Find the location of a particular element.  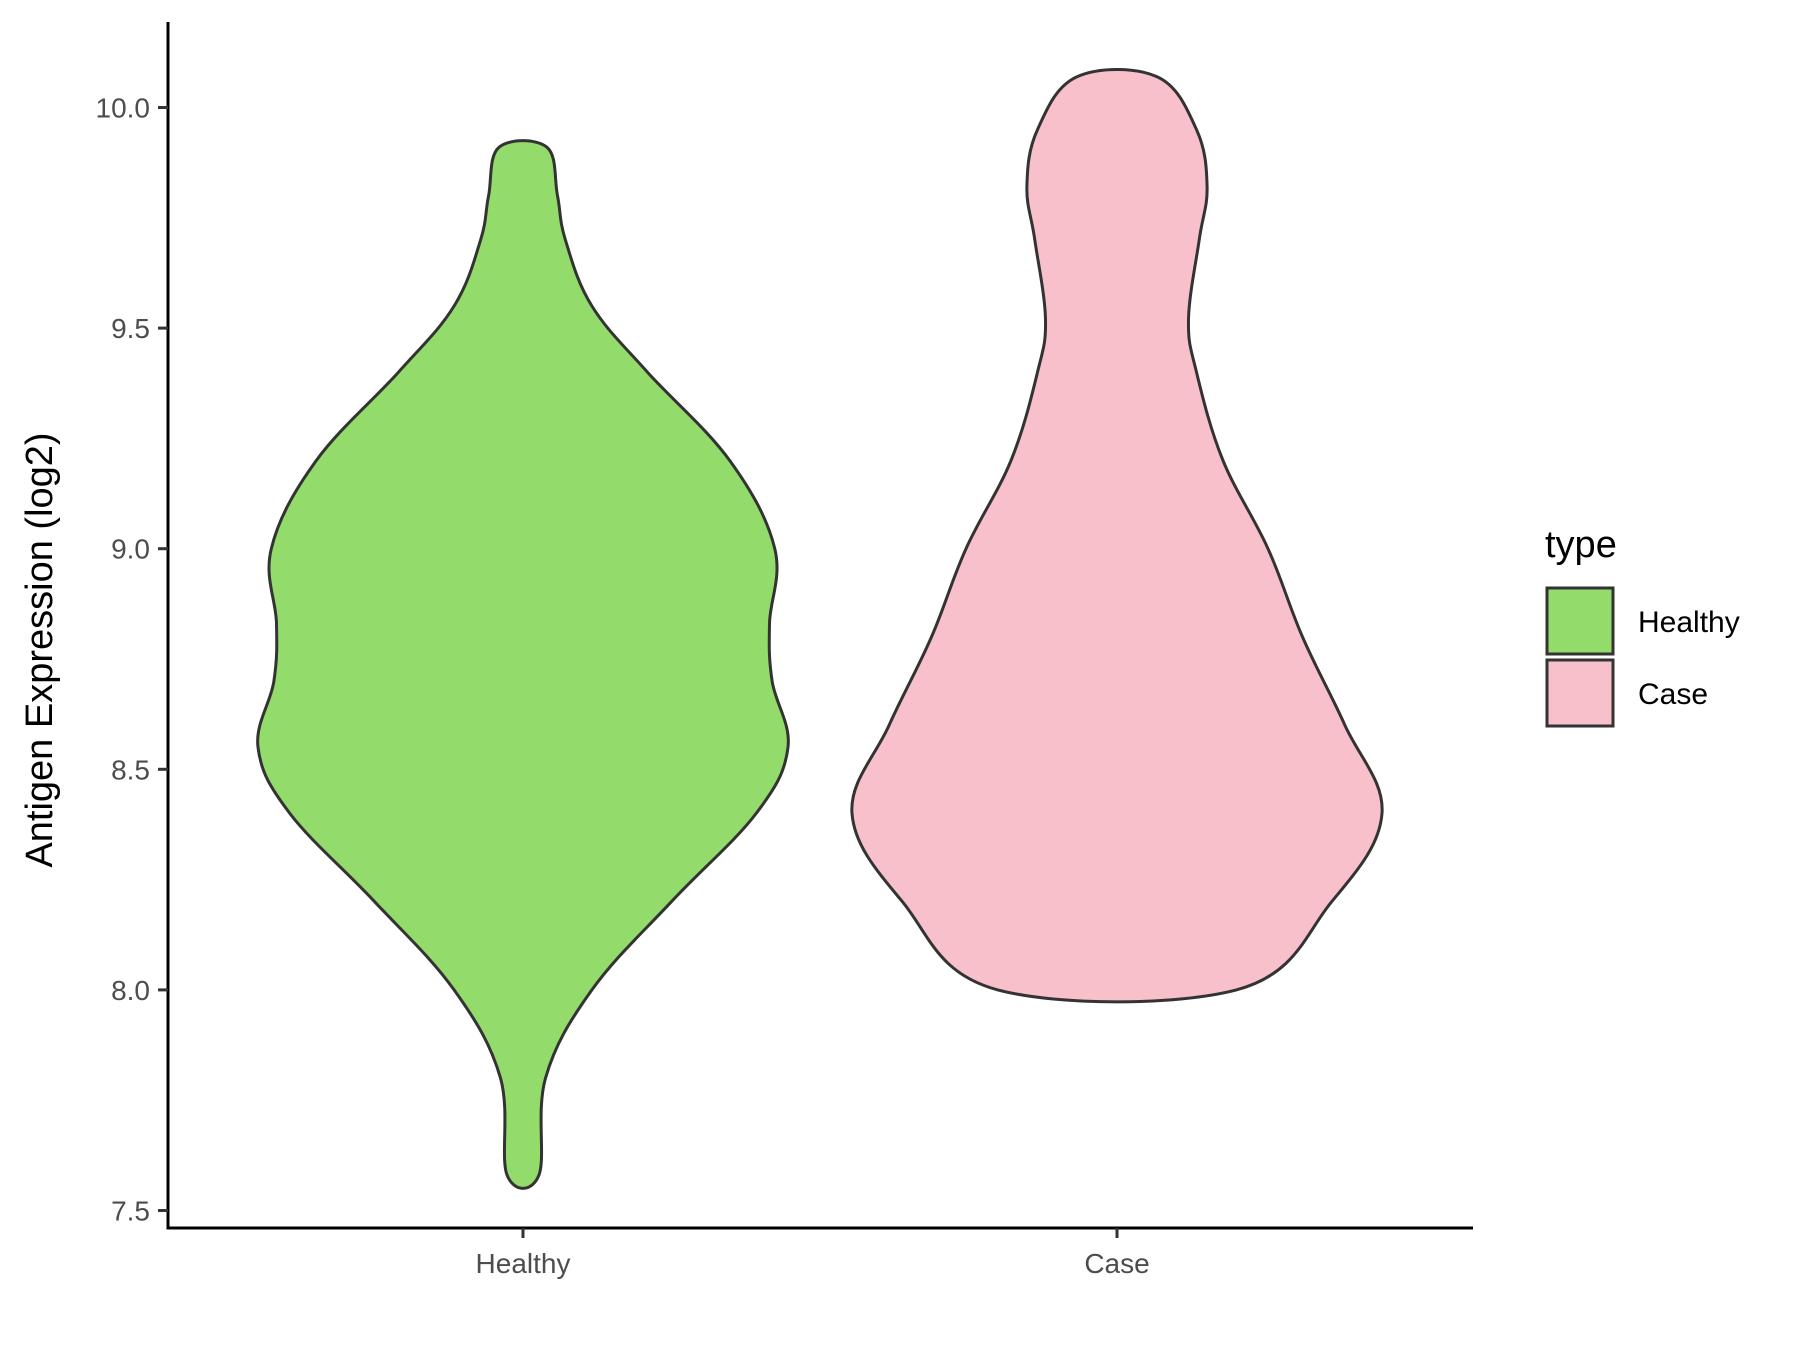

legend-items: Healthy Case is located at coordinates (1642, 657).